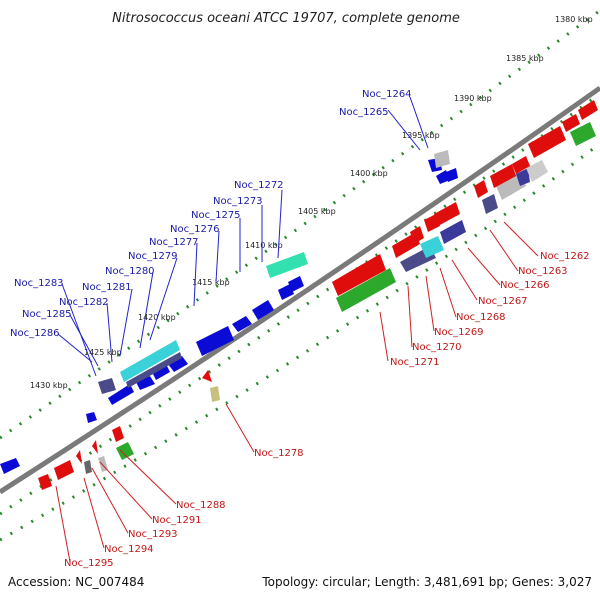  I want to click on gene-label-noc-1271: Noc_1271, so click(415, 362).